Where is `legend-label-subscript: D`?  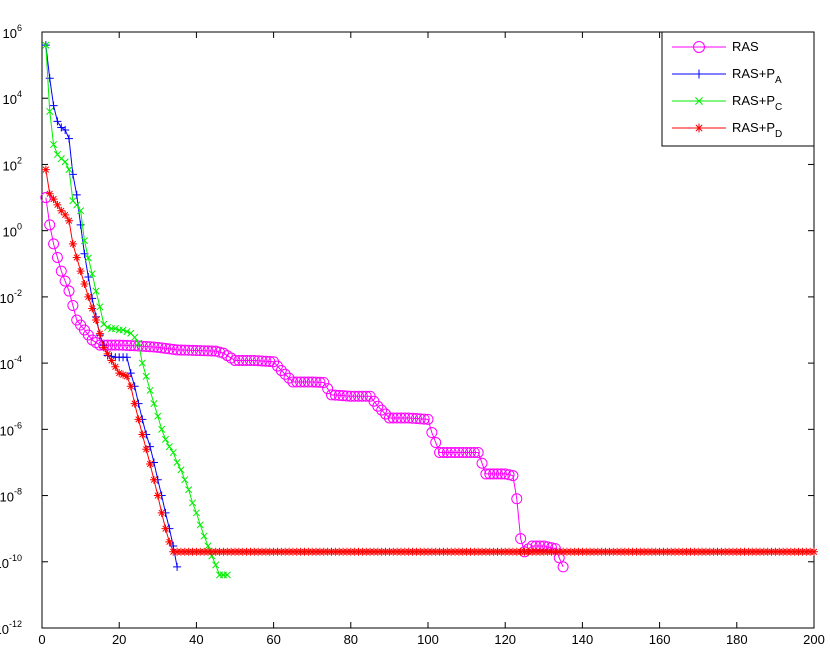 legend-label-subscript: D is located at coordinates (778, 134).